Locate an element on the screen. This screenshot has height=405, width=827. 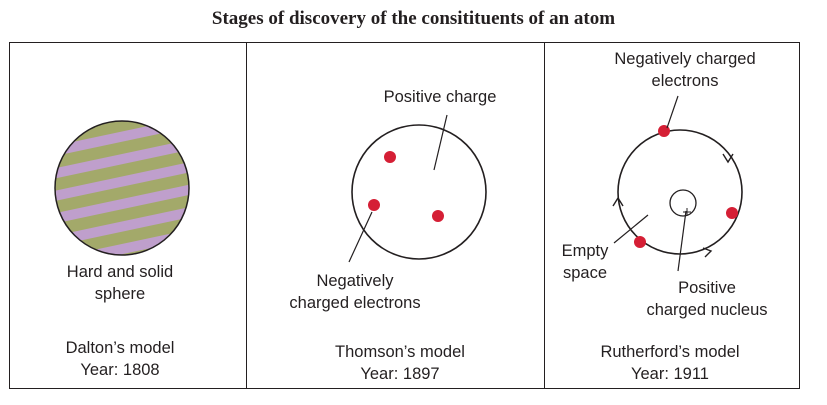
nucleus-pointer is located at coordinates (682, 241).